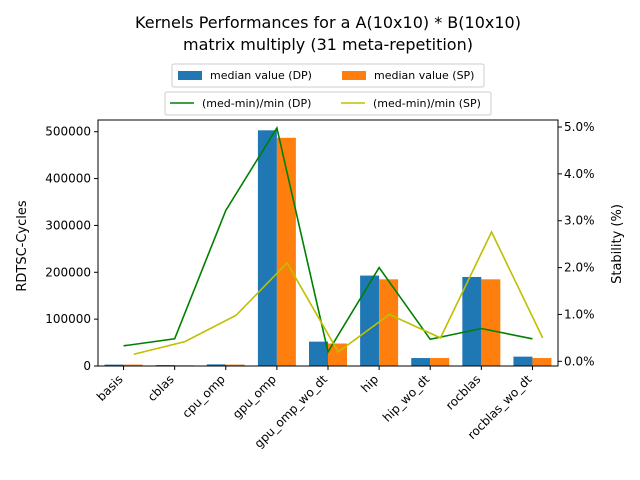  Describe the element at coordinates (318, 353) in the screenshot. I see `bar-dp-gpu_omp_wo_dt` at that location.